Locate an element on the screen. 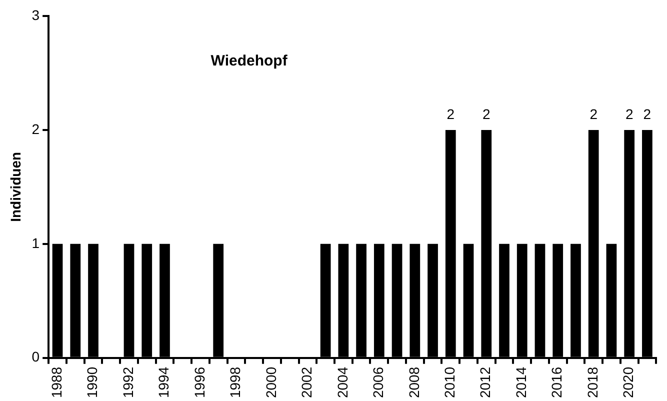 This screenshot has height=401, width=667. x-tick-label: 2010 is located at coordinates (450, 382).